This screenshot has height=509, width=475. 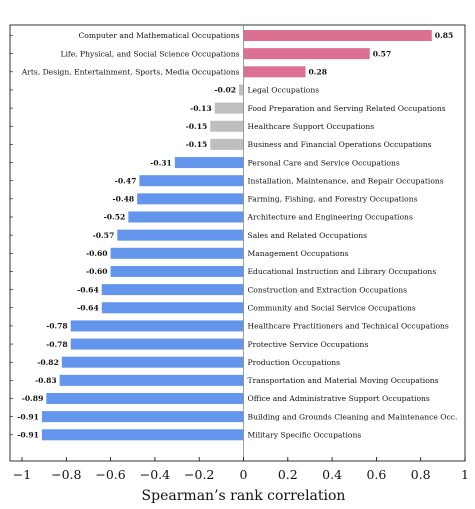 I want to click on value-label: 0.85, so click(x=444, y=35).